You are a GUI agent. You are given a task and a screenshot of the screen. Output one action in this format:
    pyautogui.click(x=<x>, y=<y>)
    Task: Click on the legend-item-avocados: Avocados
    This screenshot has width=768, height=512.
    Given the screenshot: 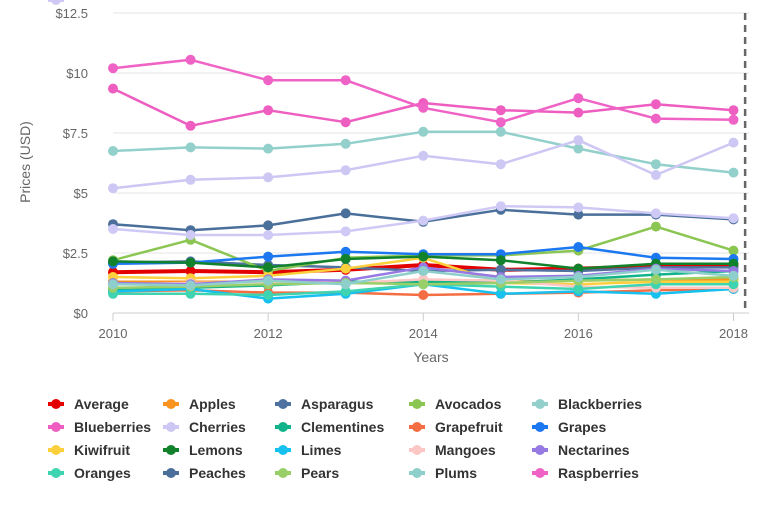 What is the action you would take?
    pyautogui.click(x=455, y=404)
    